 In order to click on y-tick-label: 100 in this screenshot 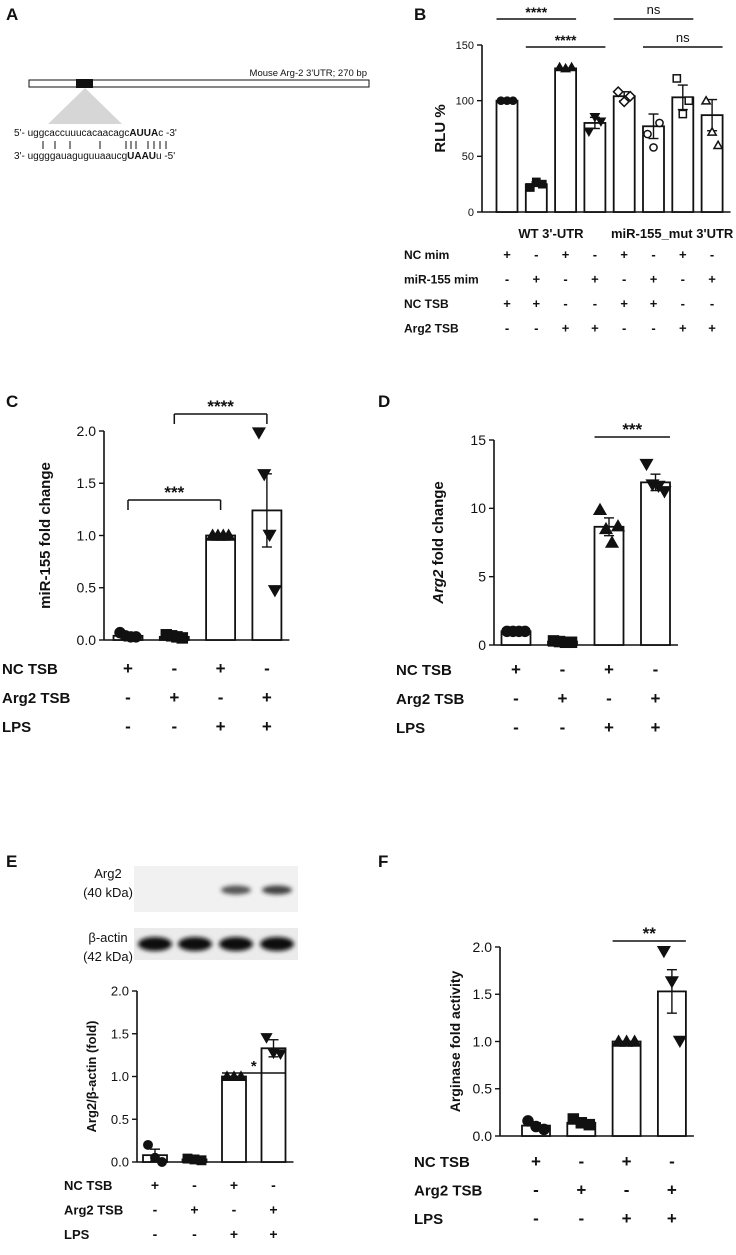, I will do `click(465, 102)`.